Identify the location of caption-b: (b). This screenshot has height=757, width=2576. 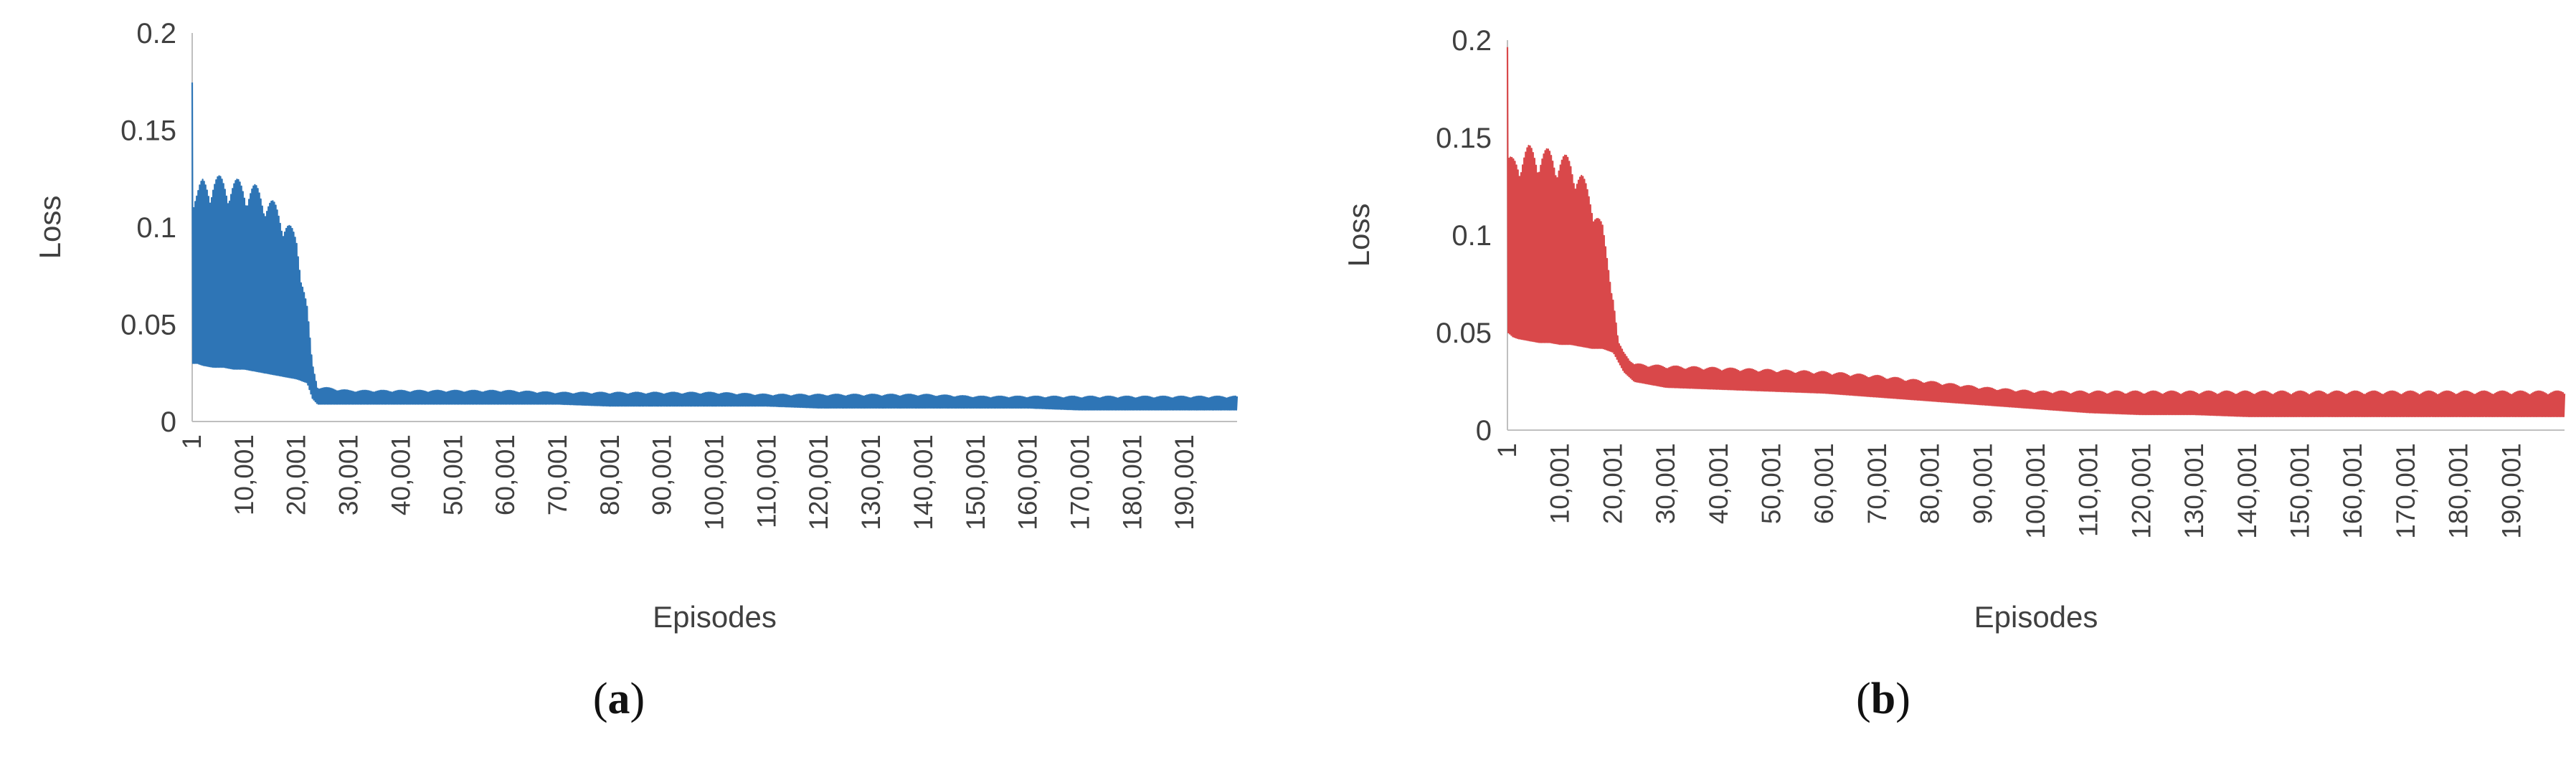
(1883, 699).